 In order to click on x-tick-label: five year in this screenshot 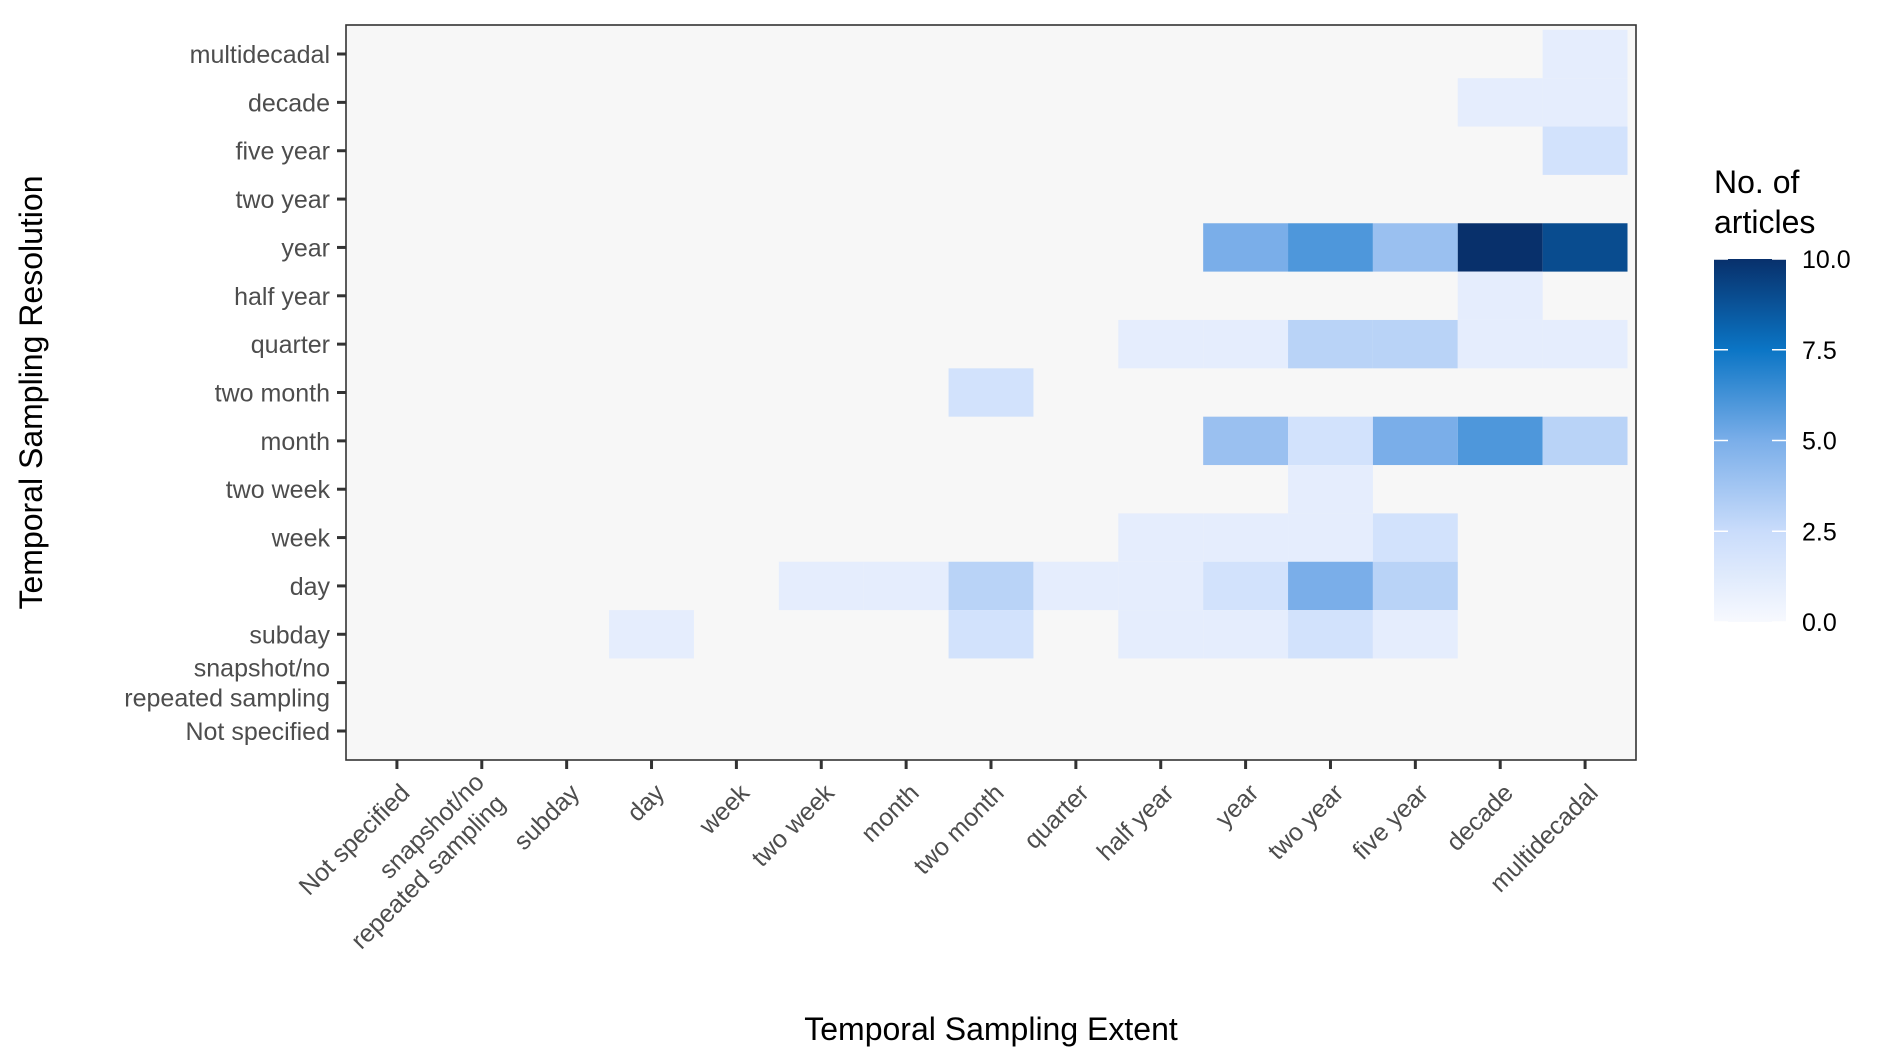, I will do `click(1390, 822)`.